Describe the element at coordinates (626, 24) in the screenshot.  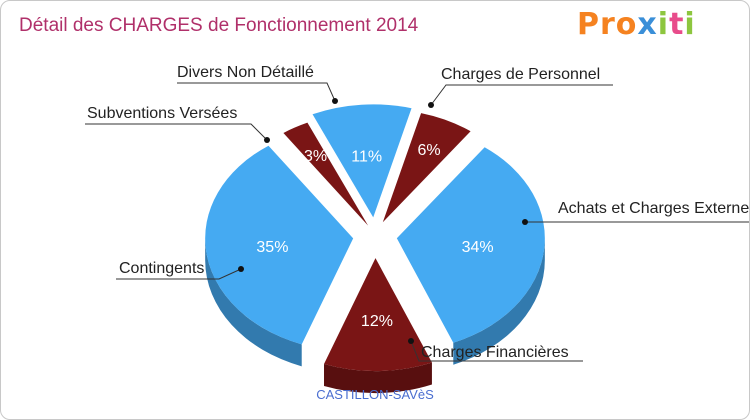
I see `logo-letter: o` at that location.